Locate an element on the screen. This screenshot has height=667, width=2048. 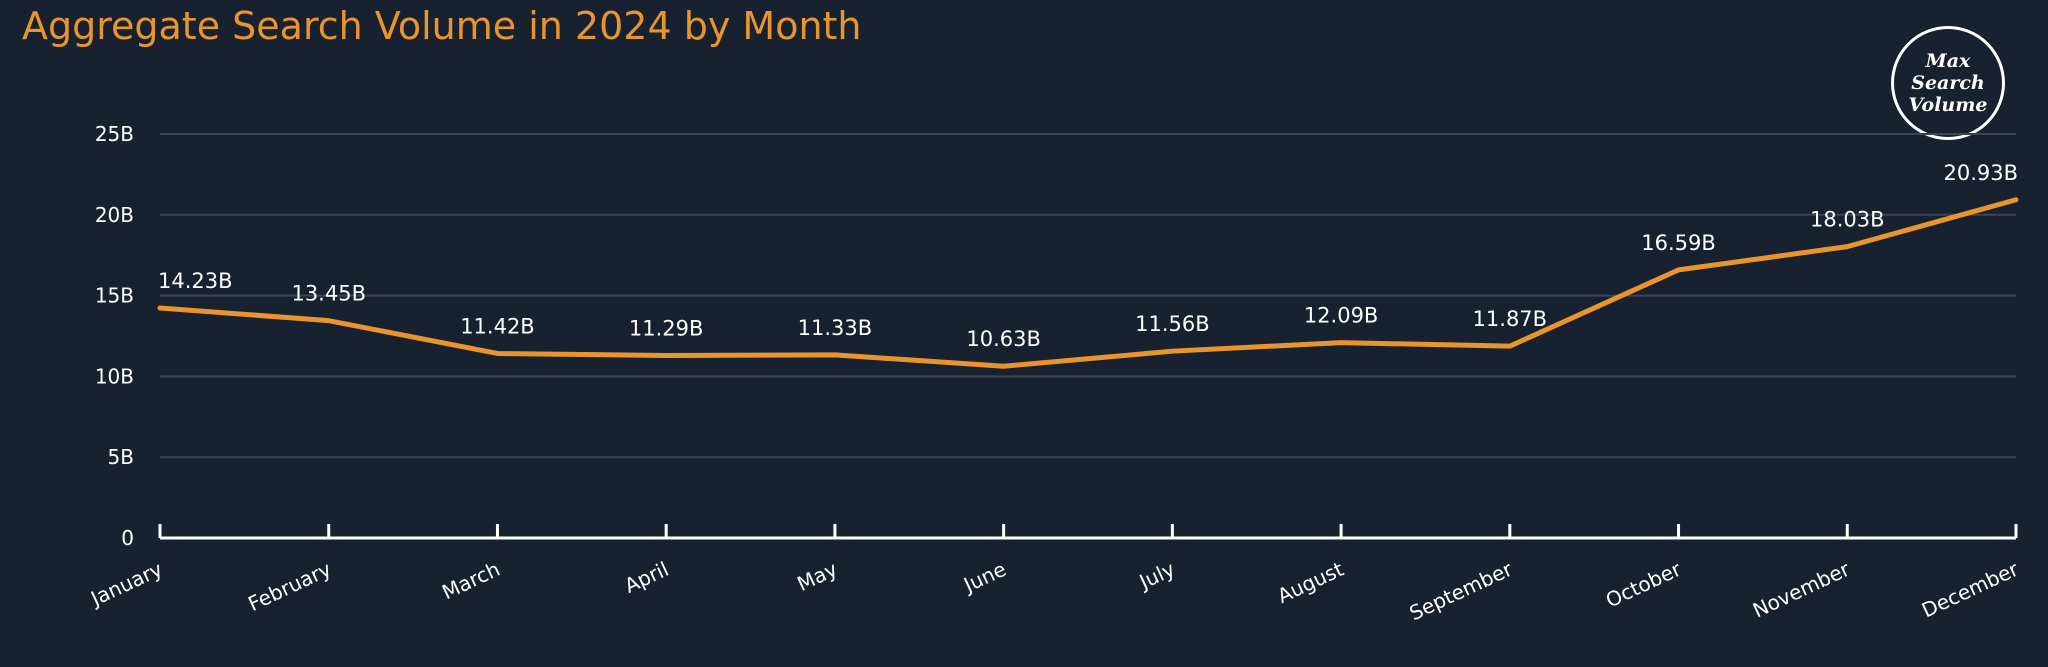
x-tick-label: February is located at coordinates (289, 586).